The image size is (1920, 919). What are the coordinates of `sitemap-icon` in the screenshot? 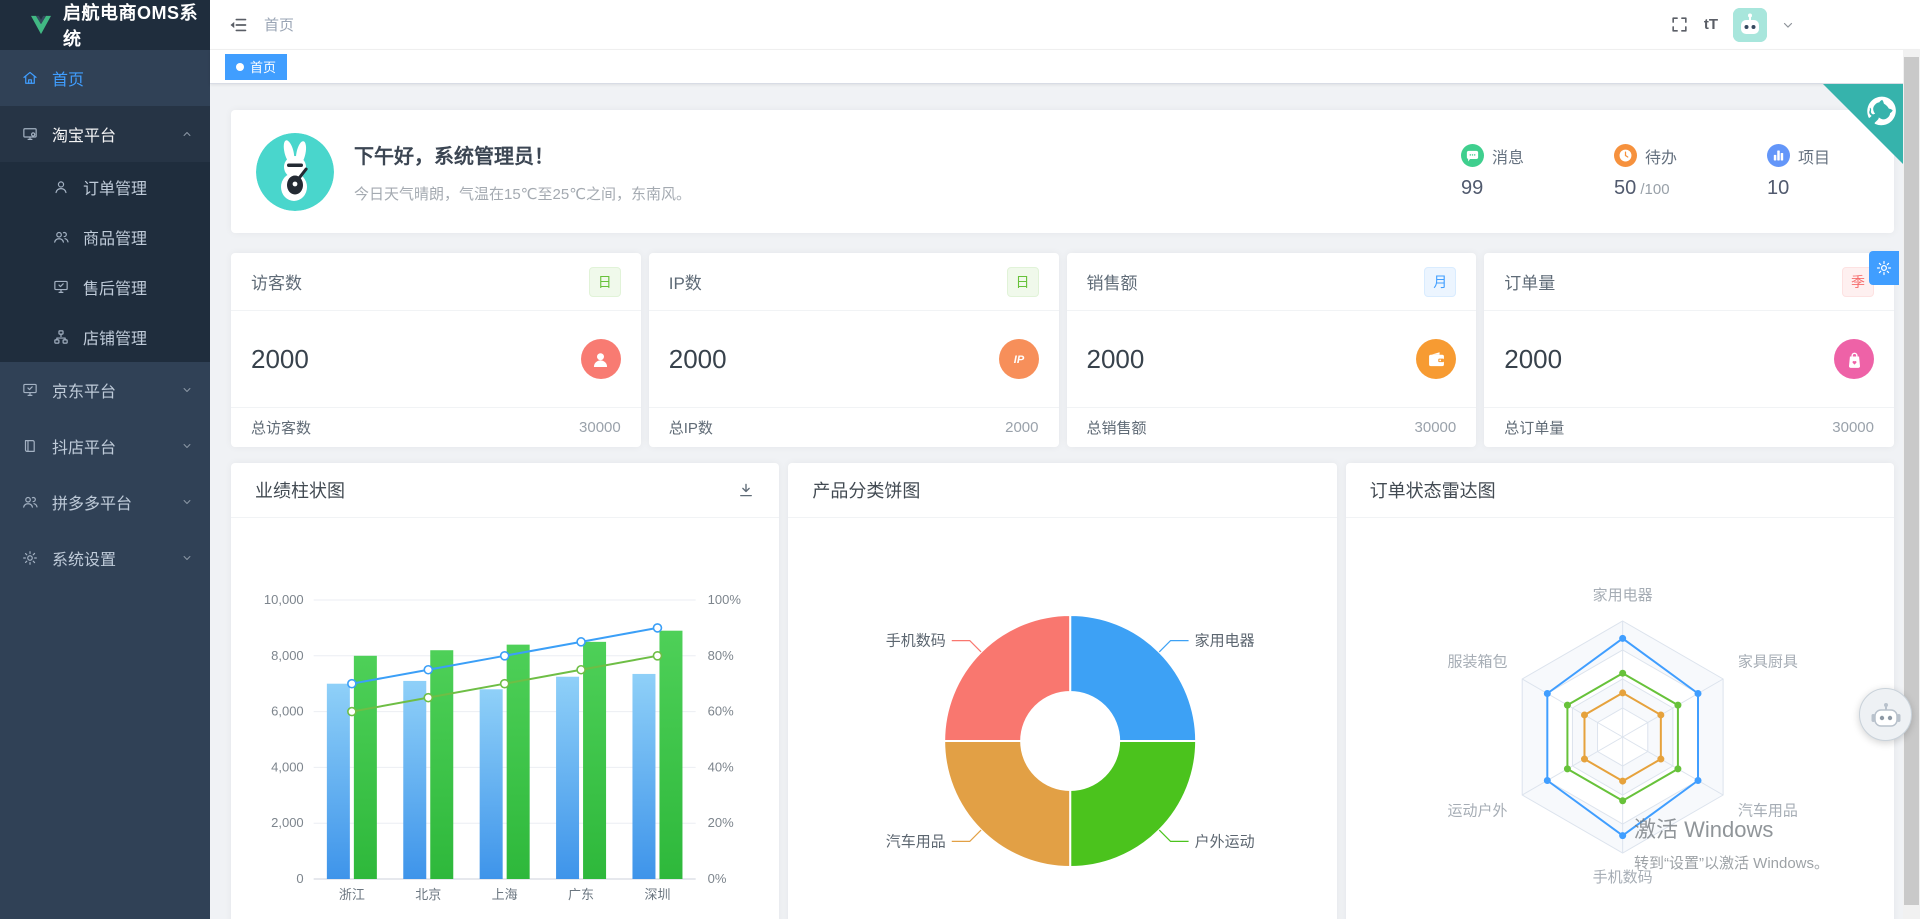 It's located at (61, 337).